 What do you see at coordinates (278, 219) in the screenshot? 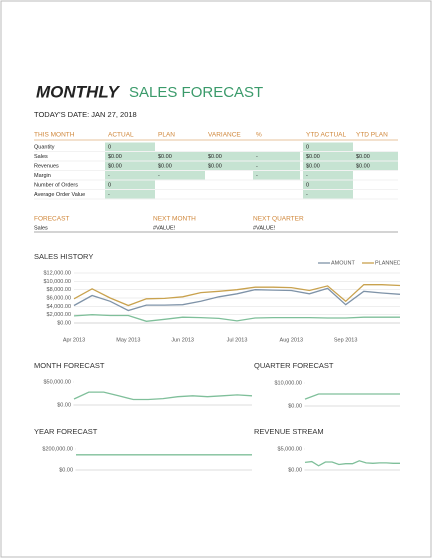
I see `forecast-header: NEXT QUARTER` at bounding box center [278, 219].